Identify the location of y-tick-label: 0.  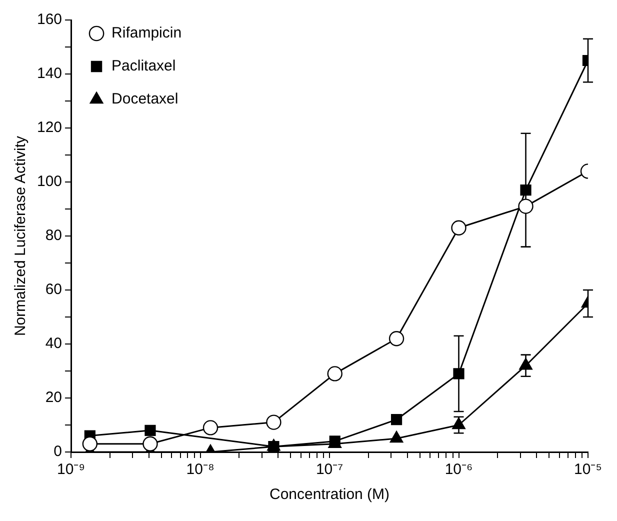
(58, 451).